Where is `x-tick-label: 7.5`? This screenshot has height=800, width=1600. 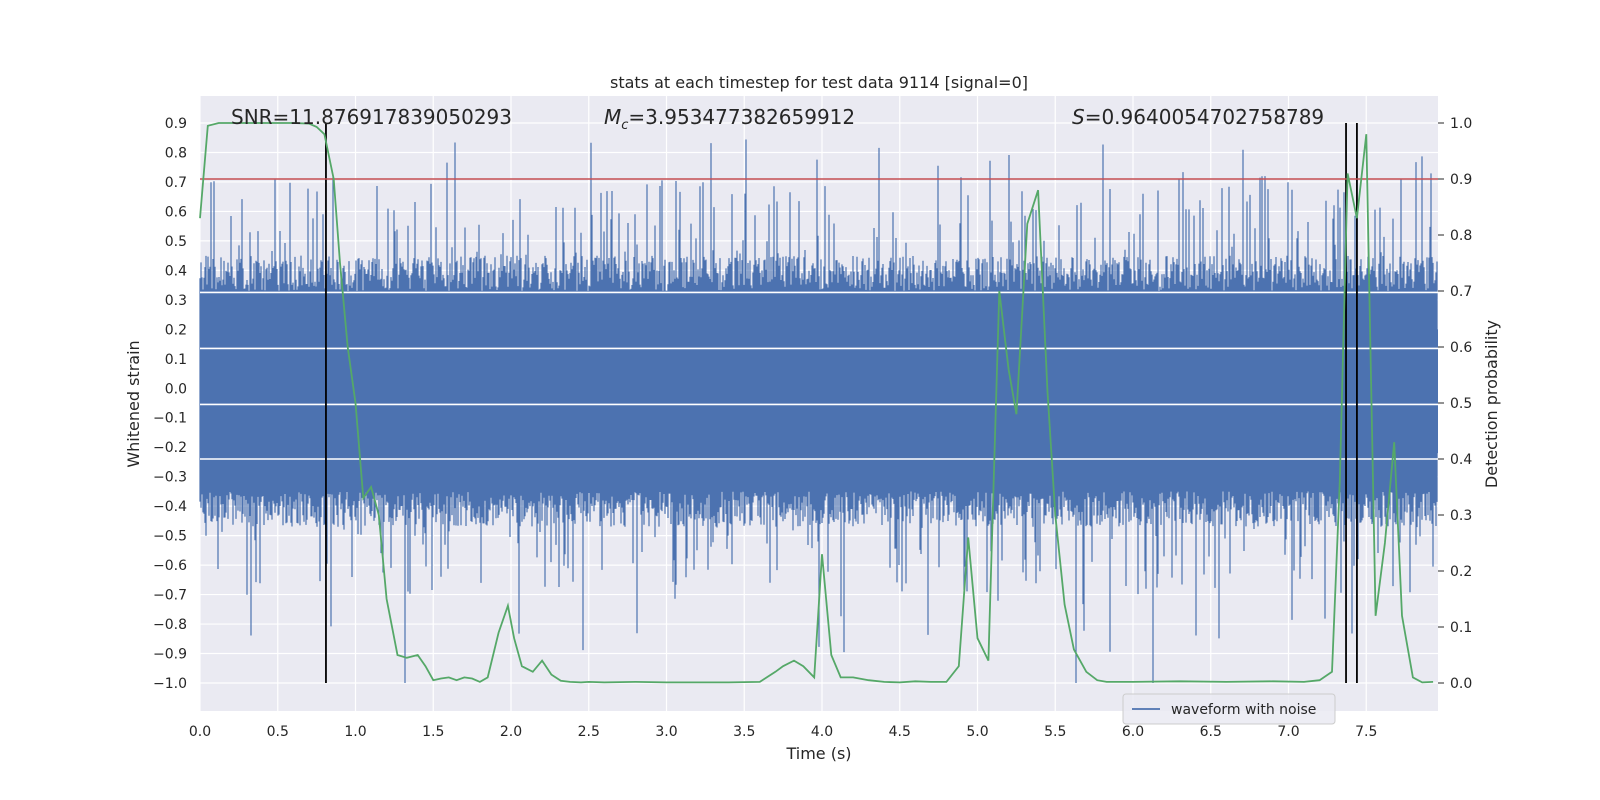 x-tick-label: 7.5 is located at coordinates (1366, 732).